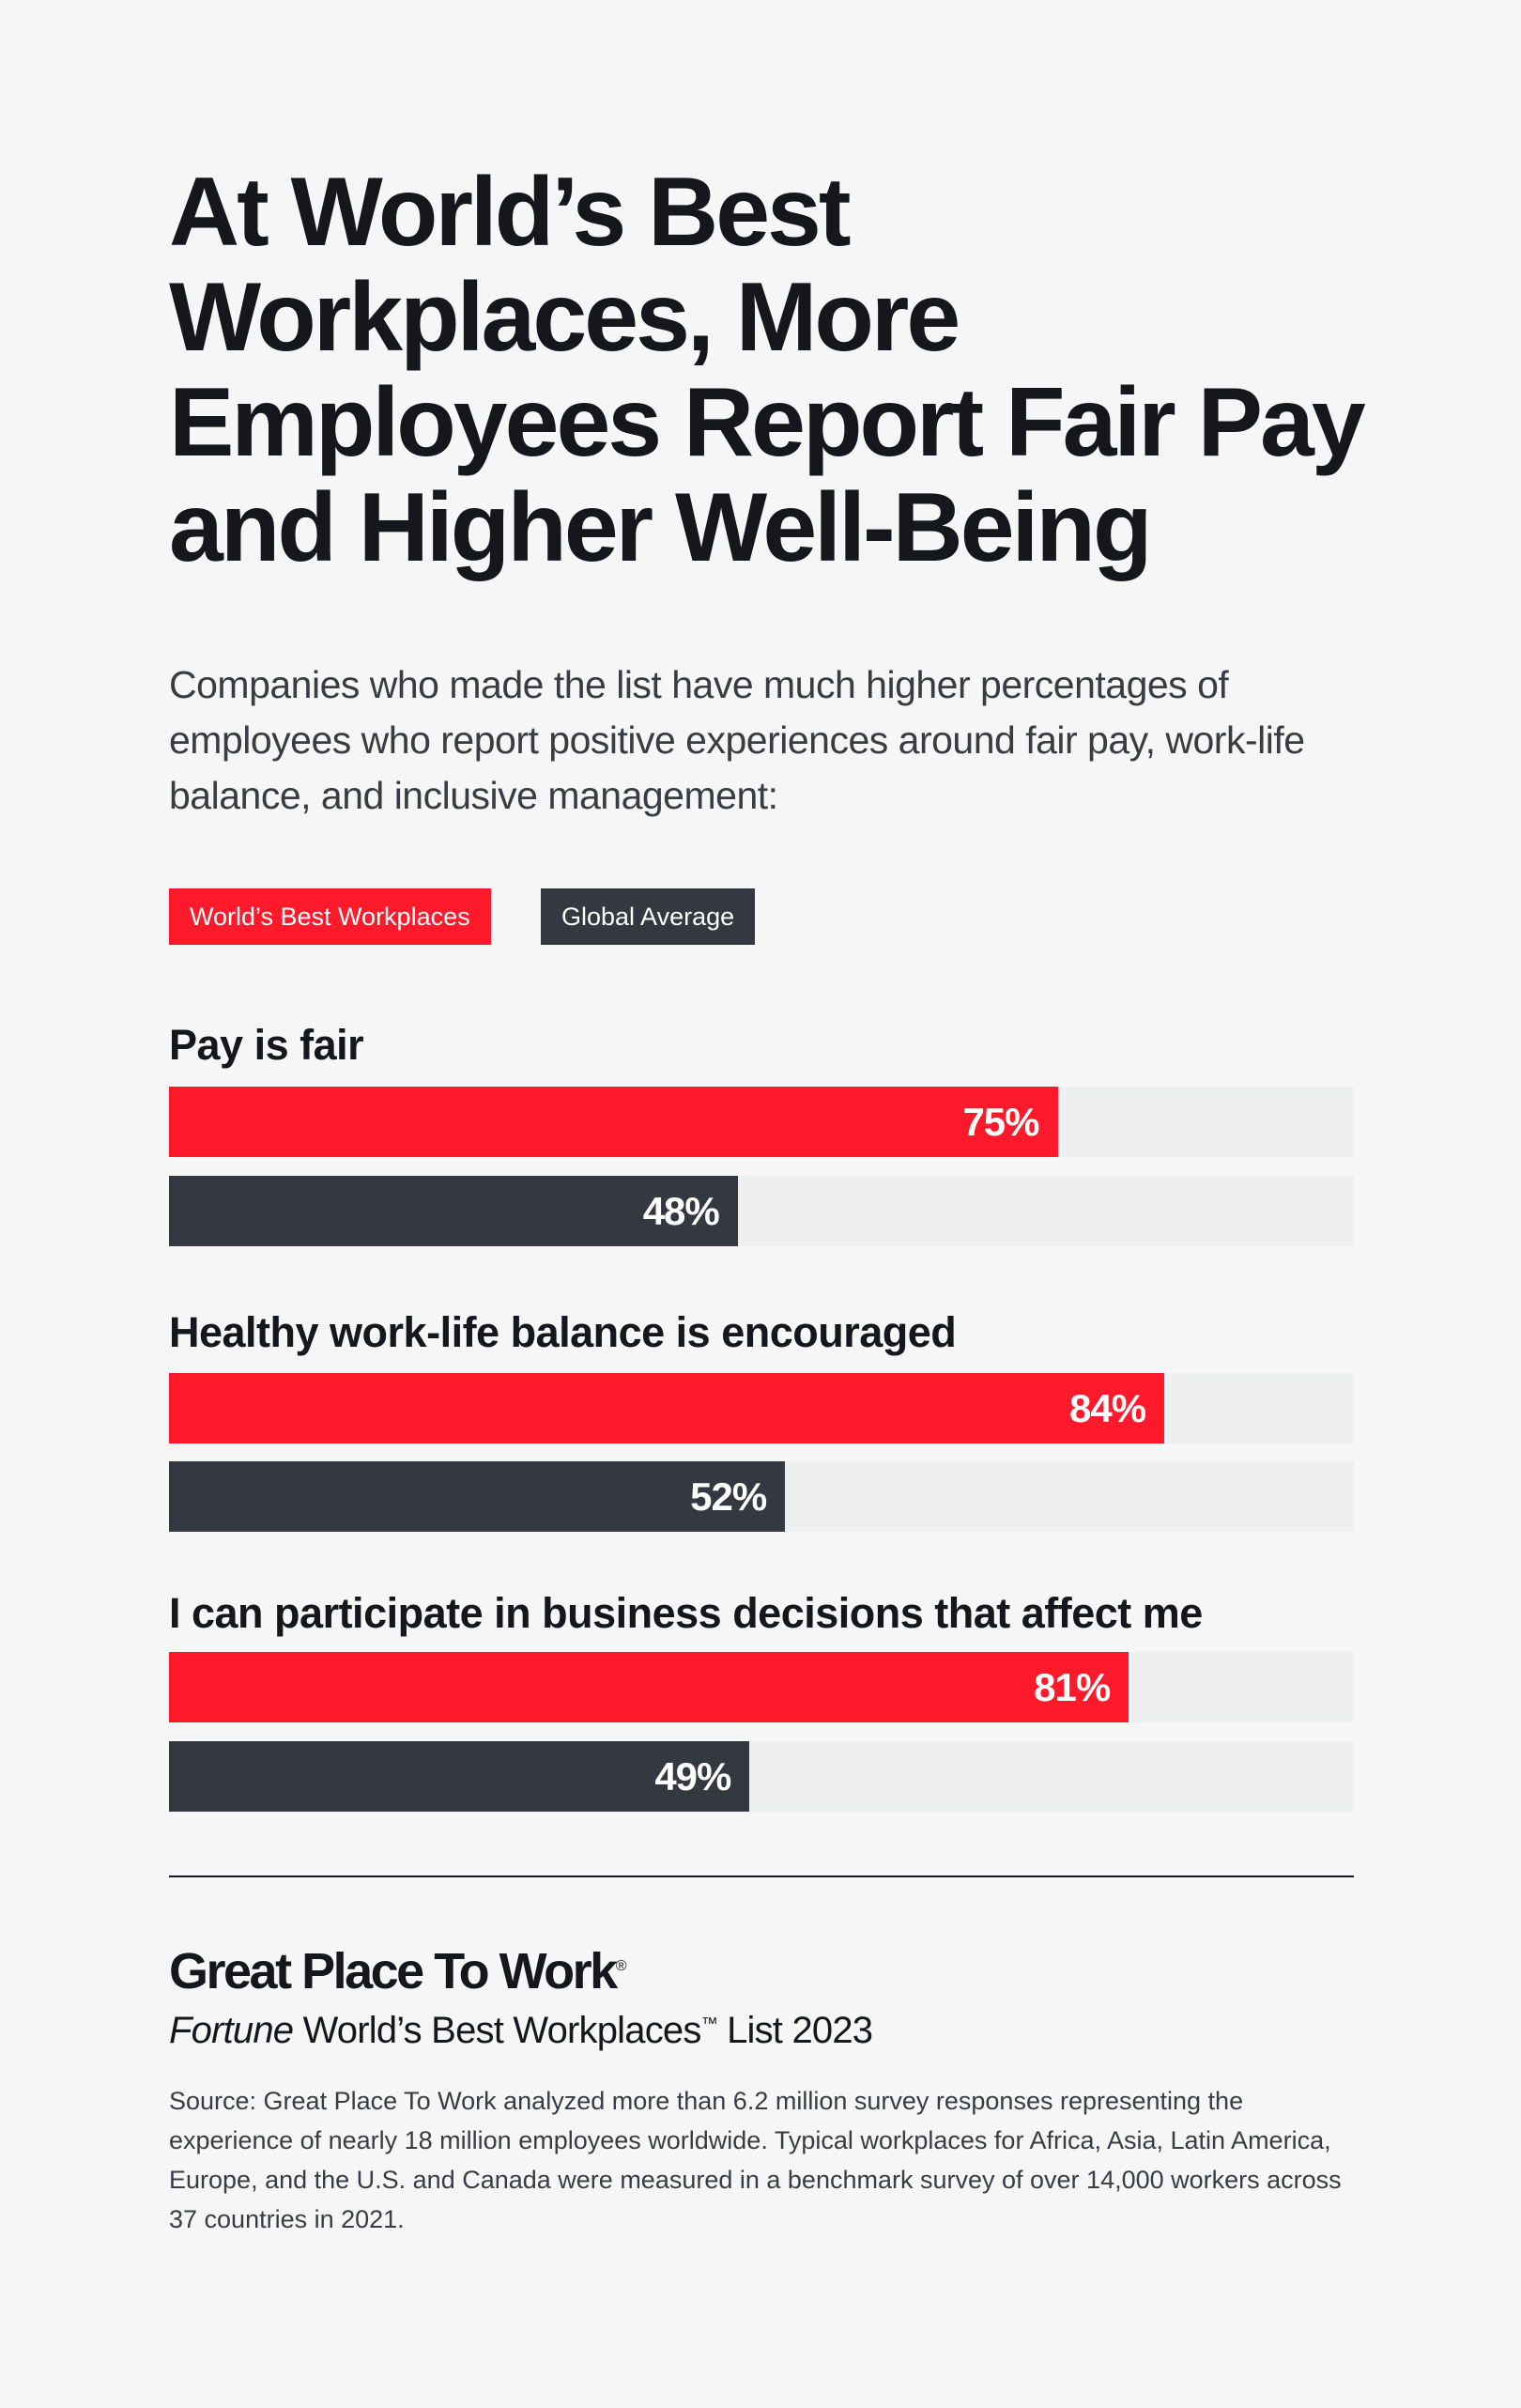  I want to click on great-place-to-work-logo: Great Place To Work®, so click(398, 1971).